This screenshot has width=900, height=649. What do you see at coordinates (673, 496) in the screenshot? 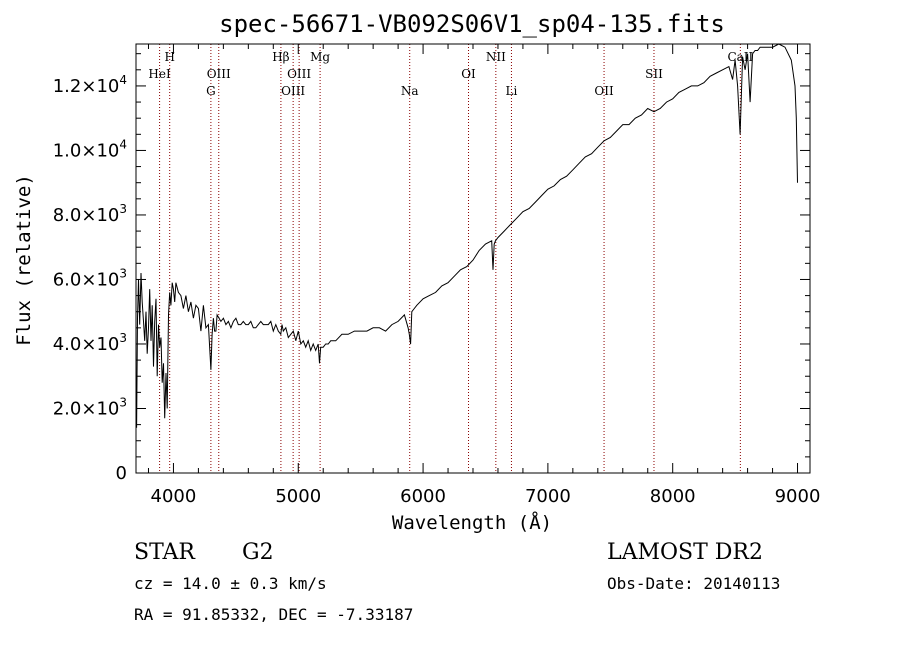
I see `x-tick-label-4: 8000` at bounding box center [673, 496].